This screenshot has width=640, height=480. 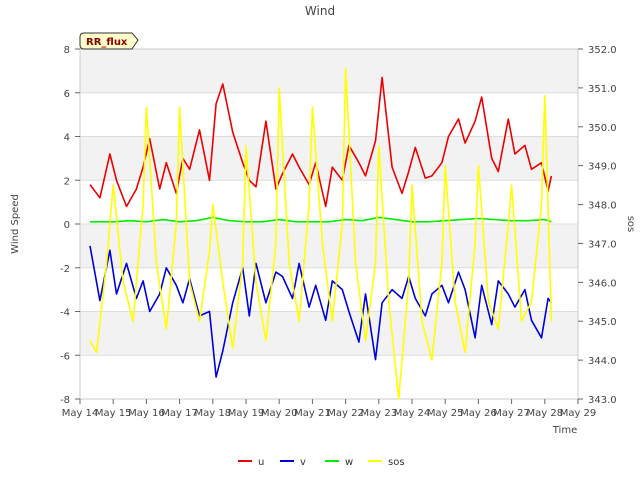 I want to click on x-tick-label: May 21, so click(x=312, y=413).